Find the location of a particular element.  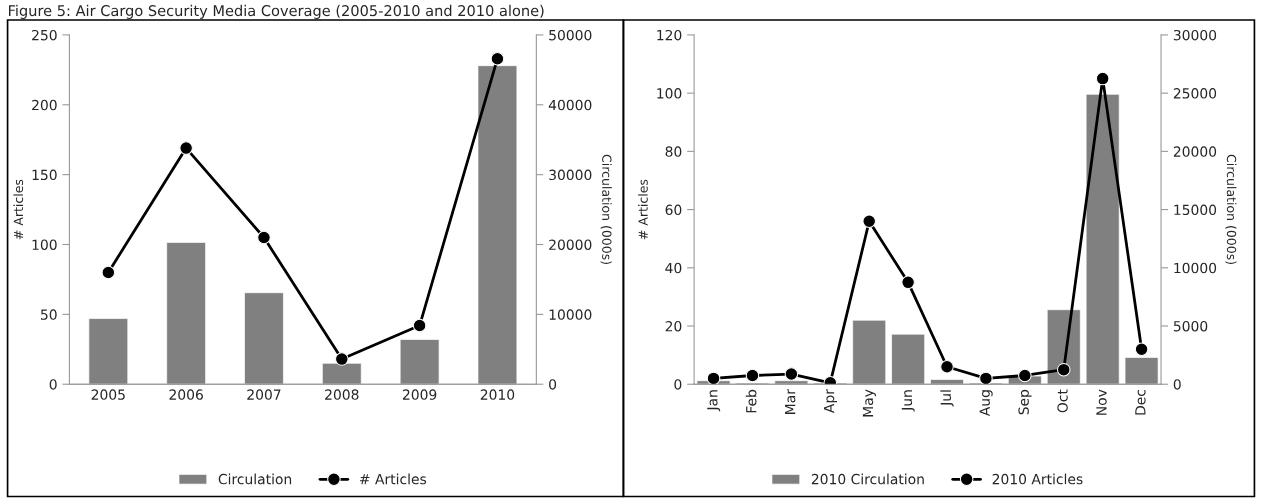

x-tick-label: Jul is located at coordinates (947, 398).